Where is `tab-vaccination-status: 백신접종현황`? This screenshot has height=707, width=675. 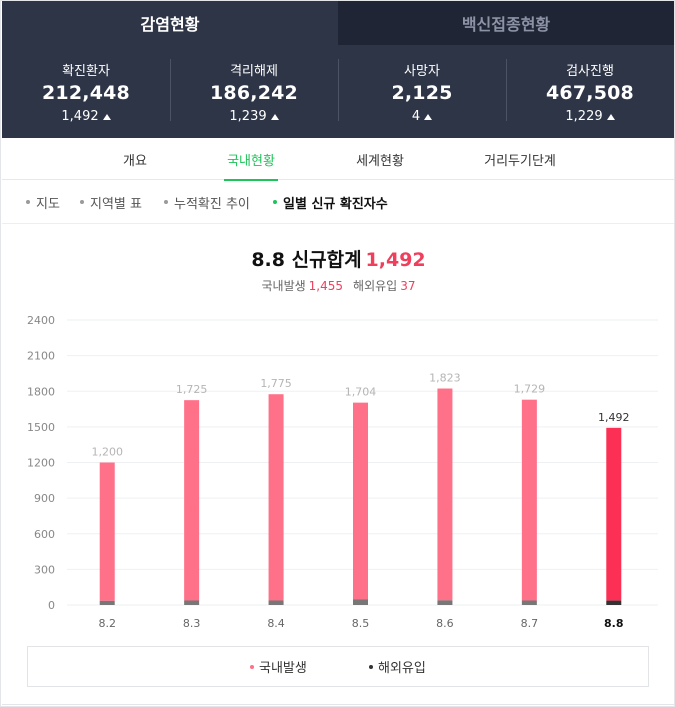
tab-vaccination-status: 백신접종현황 is located at coordinates (506, 23).